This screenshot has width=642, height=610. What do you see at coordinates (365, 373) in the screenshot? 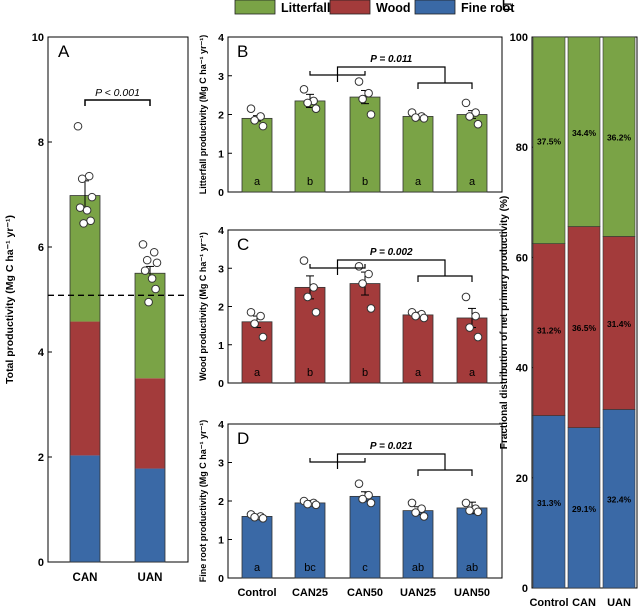
I see `panel-c-letter-label: b` at bounding box center [365, 373].